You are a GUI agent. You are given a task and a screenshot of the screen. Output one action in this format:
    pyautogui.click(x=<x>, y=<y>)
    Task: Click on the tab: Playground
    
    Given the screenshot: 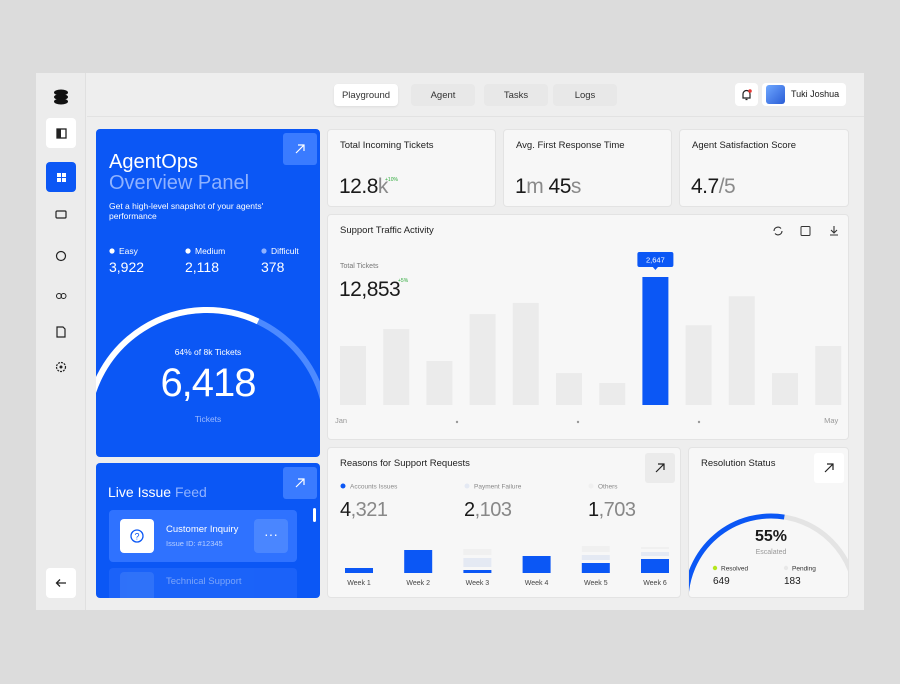 What is the action you would take?
    pyautogui.click(x=366, y=95)
    